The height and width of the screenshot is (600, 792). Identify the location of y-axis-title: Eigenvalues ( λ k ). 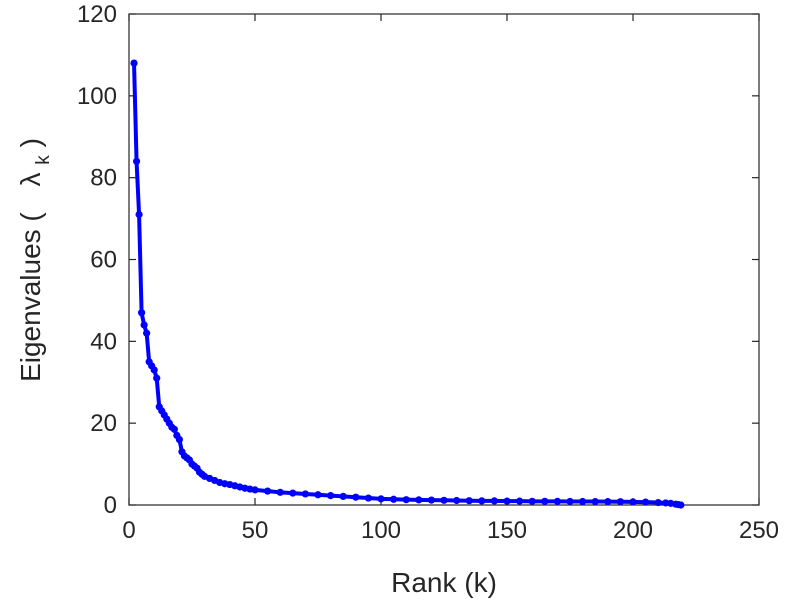
(35, 260).